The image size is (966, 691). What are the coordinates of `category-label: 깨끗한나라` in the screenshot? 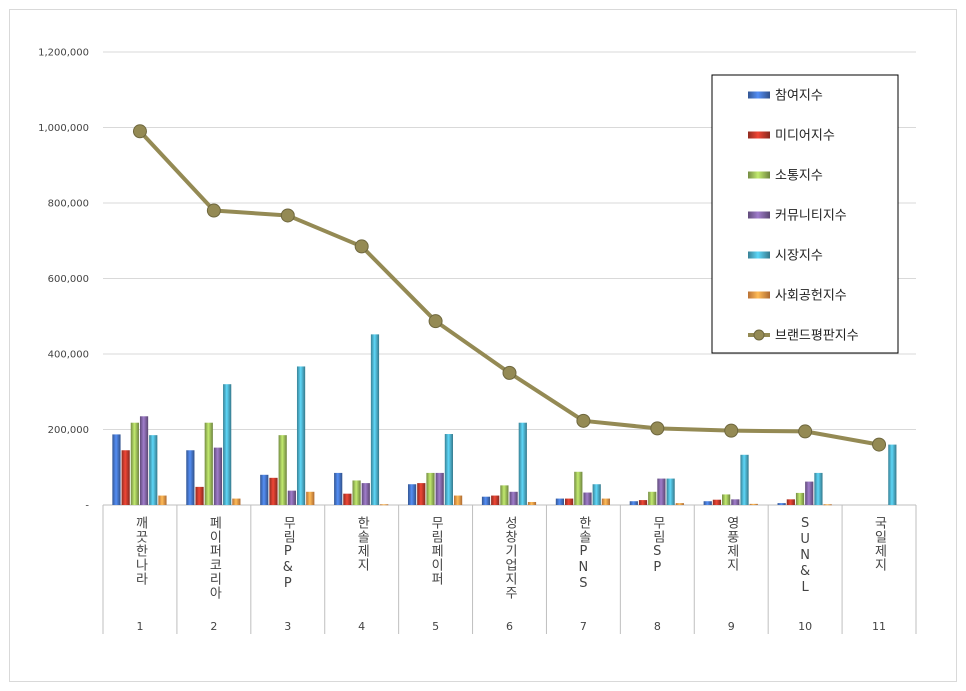 It's located at (139, 551).